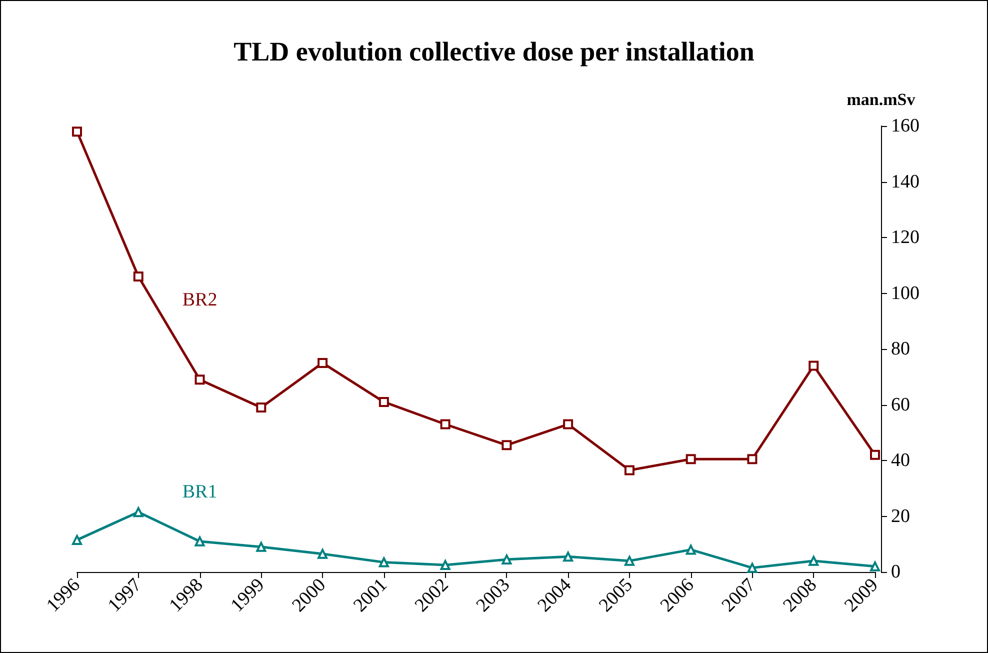 The image size is (988, 653). I want to click on y-tick-label: 160, so click(905, 126).